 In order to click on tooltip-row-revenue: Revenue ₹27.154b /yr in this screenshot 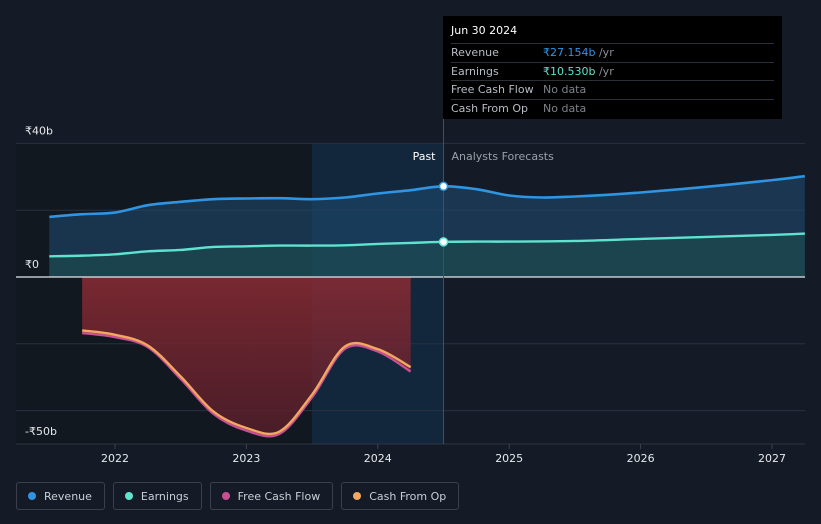, I will do `click(612, 52)`.